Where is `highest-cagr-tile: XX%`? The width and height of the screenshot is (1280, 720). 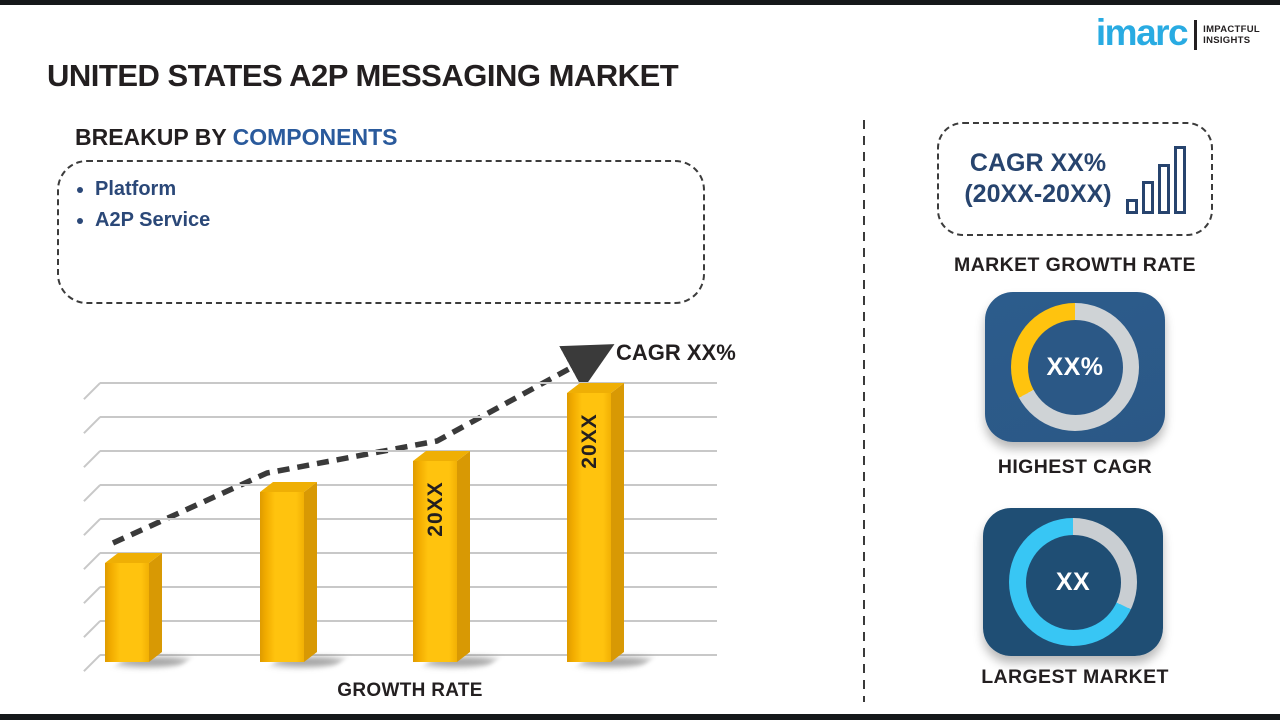
highest-cagr-tile: XX% is located at coordinates (1075, 367).